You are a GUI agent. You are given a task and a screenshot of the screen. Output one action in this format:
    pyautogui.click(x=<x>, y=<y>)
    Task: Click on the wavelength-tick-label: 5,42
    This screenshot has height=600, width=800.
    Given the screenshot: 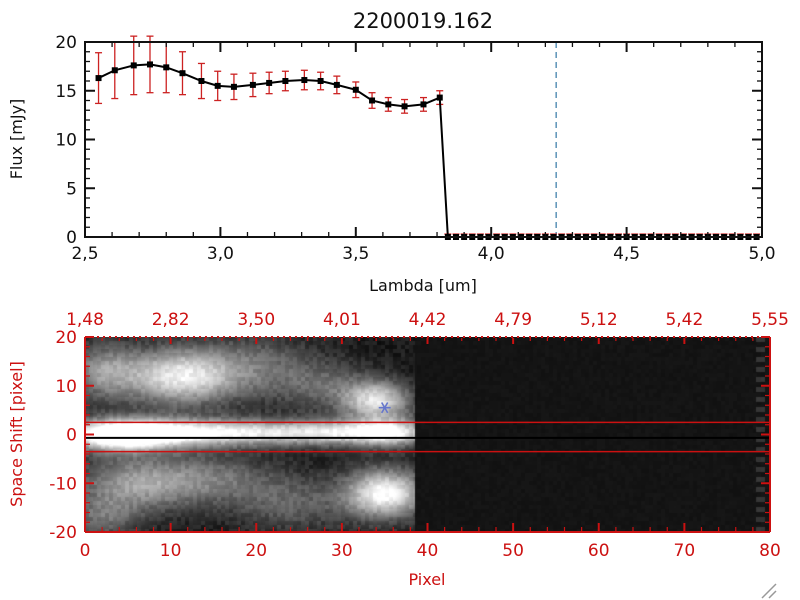 What is the action you would take?
    pyautogui.click(x=684, y=320)
    